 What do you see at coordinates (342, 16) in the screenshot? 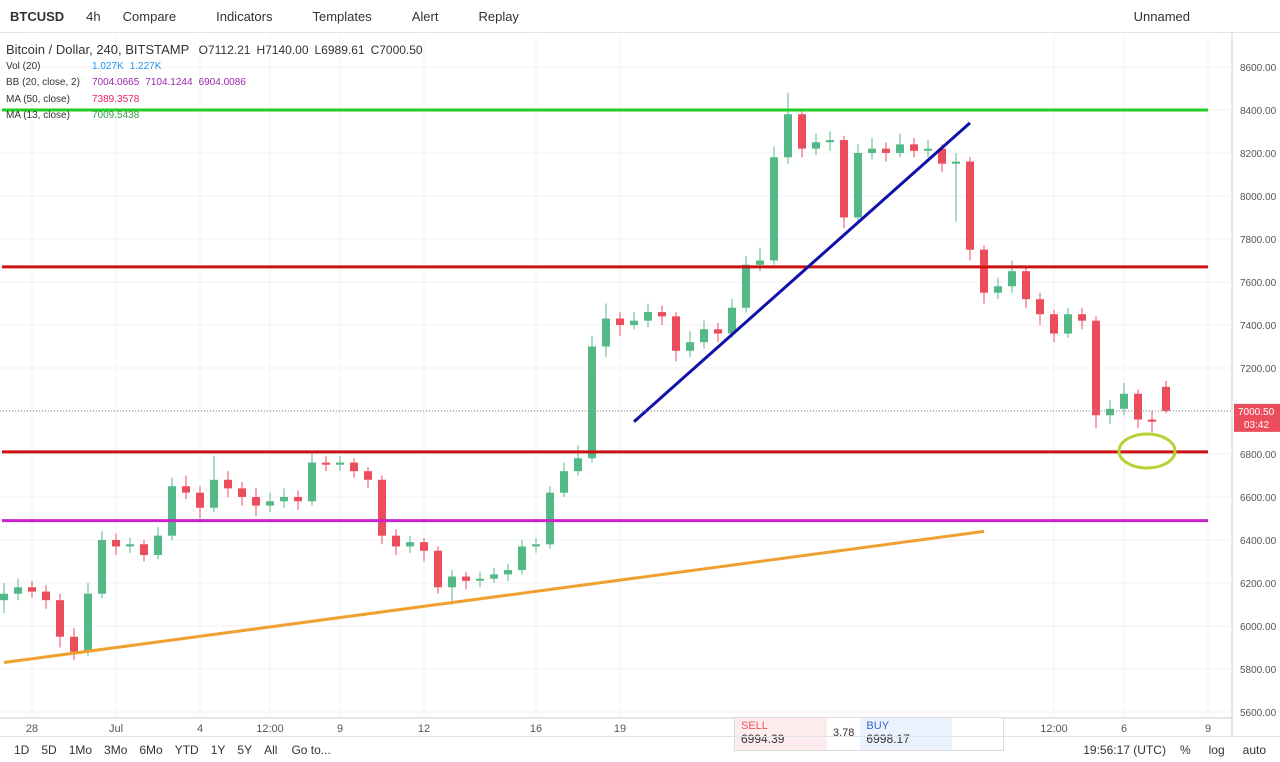
I see `toolbar-button: Templates` at bounding box center [342, 16].